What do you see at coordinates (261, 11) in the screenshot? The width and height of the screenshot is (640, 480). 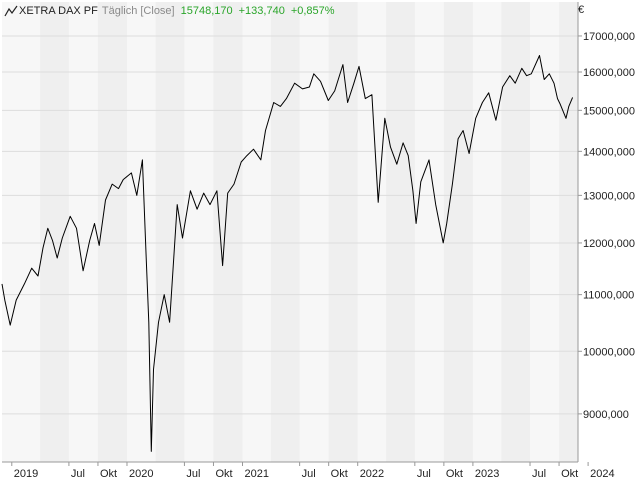 I see `change-absolute: +133,740` at bounding box center [261, 11].